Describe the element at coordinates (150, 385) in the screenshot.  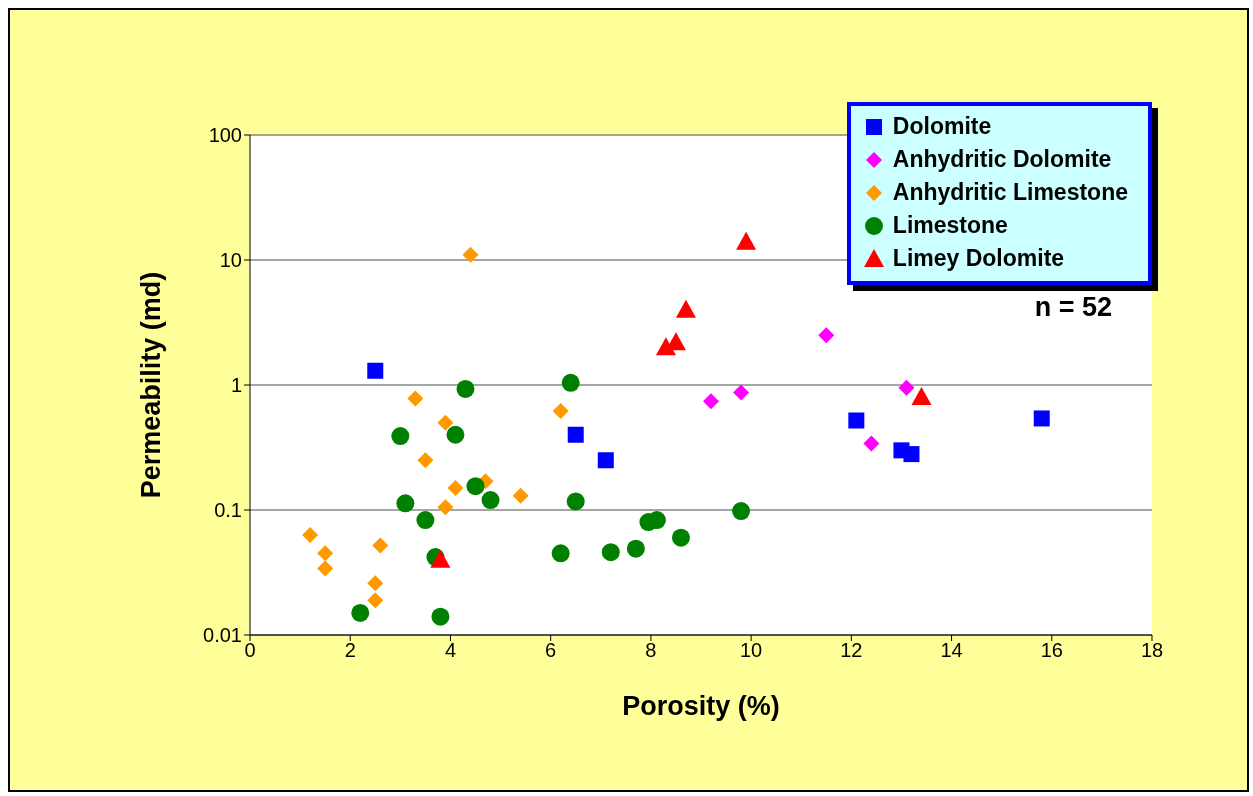
I see `y-axis-title: Permeability (md)` at that location.